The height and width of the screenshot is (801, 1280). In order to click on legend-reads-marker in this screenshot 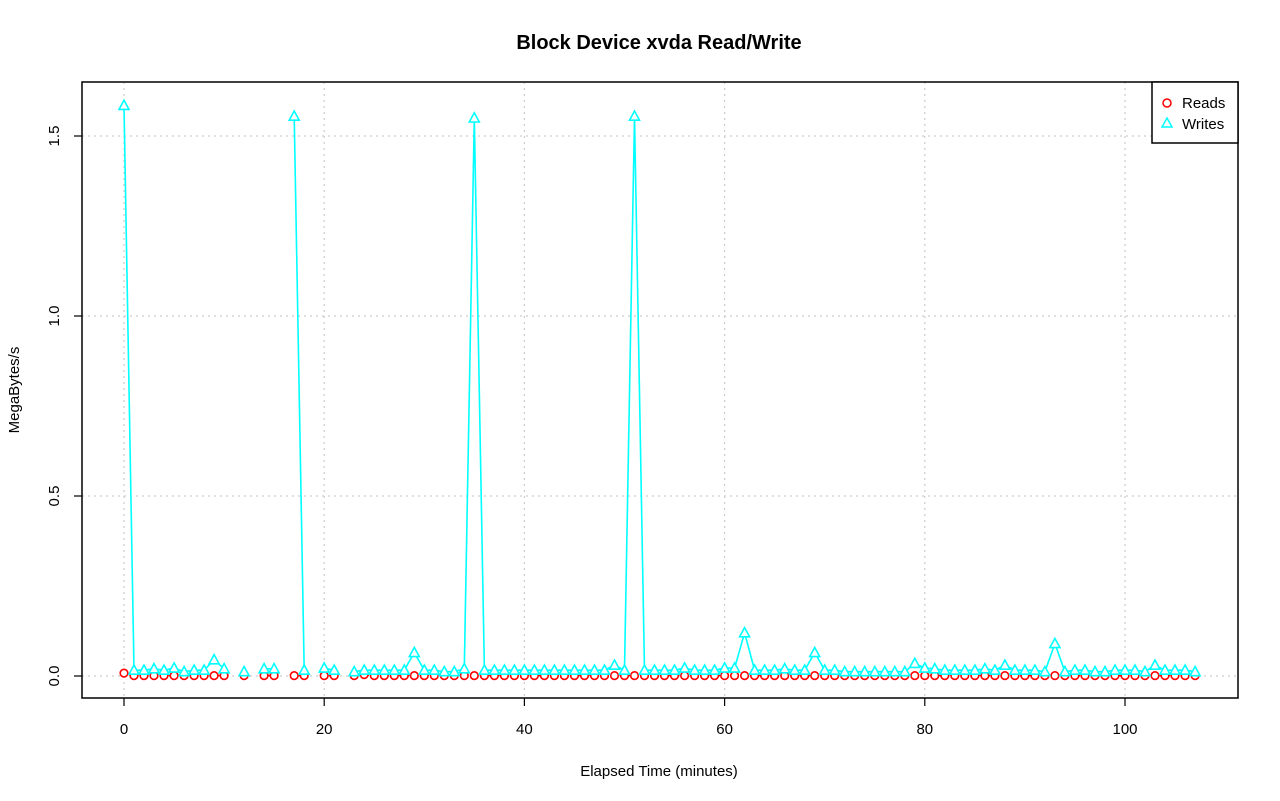, I will do `click(1167, 103)`.